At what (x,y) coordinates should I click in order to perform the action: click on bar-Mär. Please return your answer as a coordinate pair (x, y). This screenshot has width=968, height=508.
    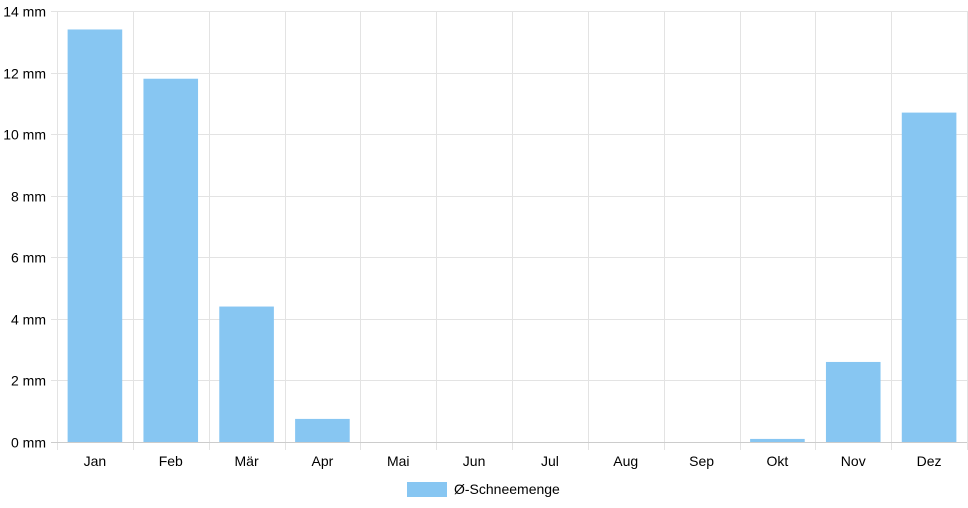
    Looking at the image, I should click on (246, 374).